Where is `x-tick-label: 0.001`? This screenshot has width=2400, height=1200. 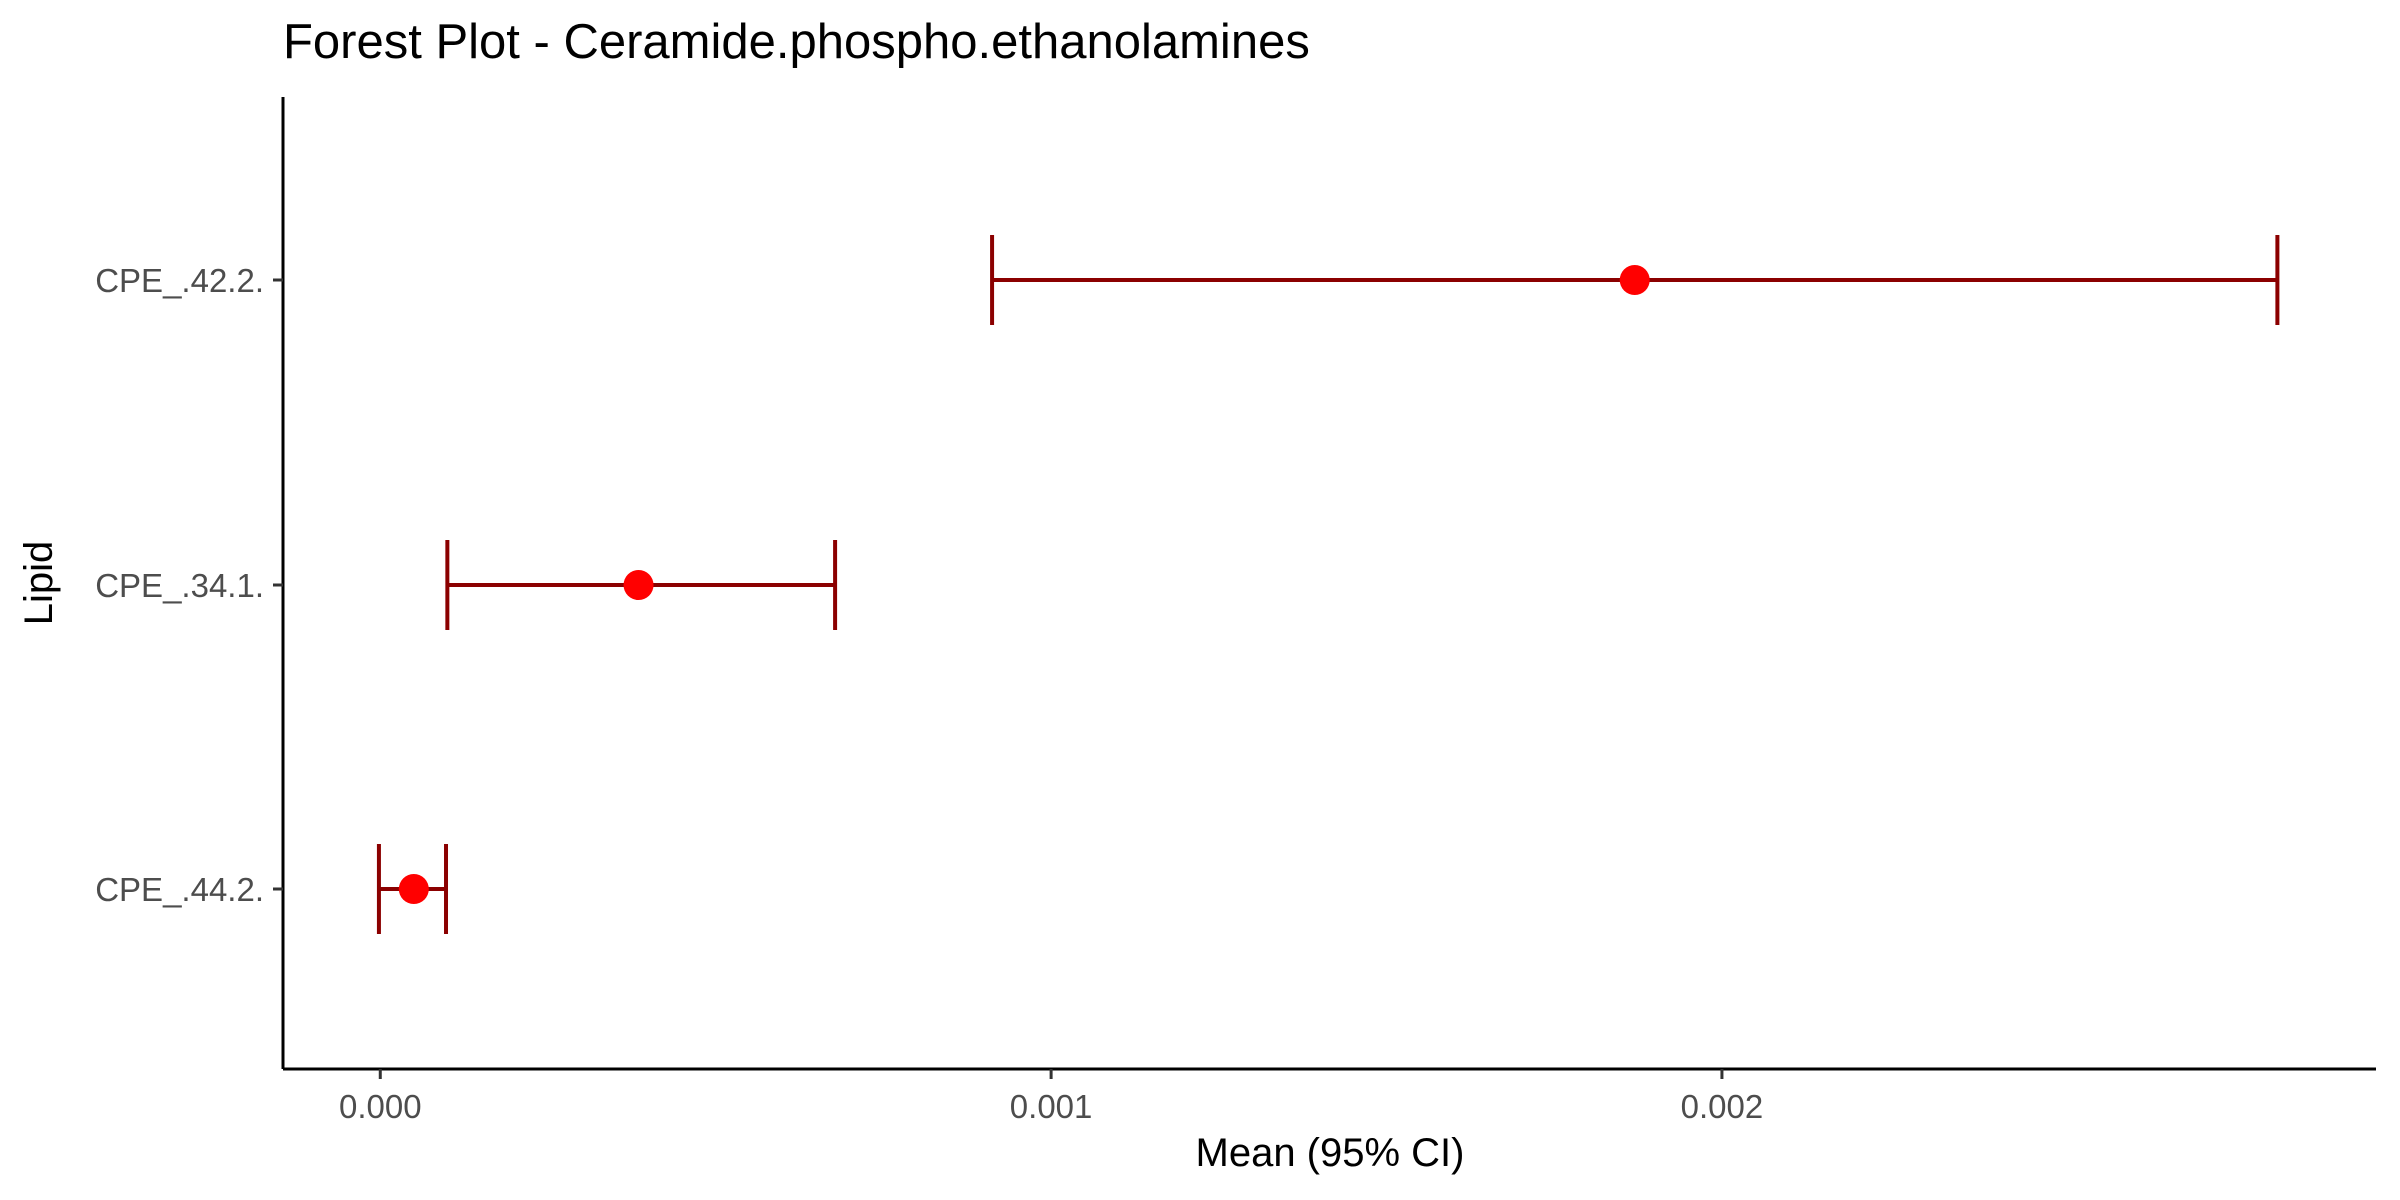
x-tick-label: 0.001 is located at coordinates (1051, 1106).